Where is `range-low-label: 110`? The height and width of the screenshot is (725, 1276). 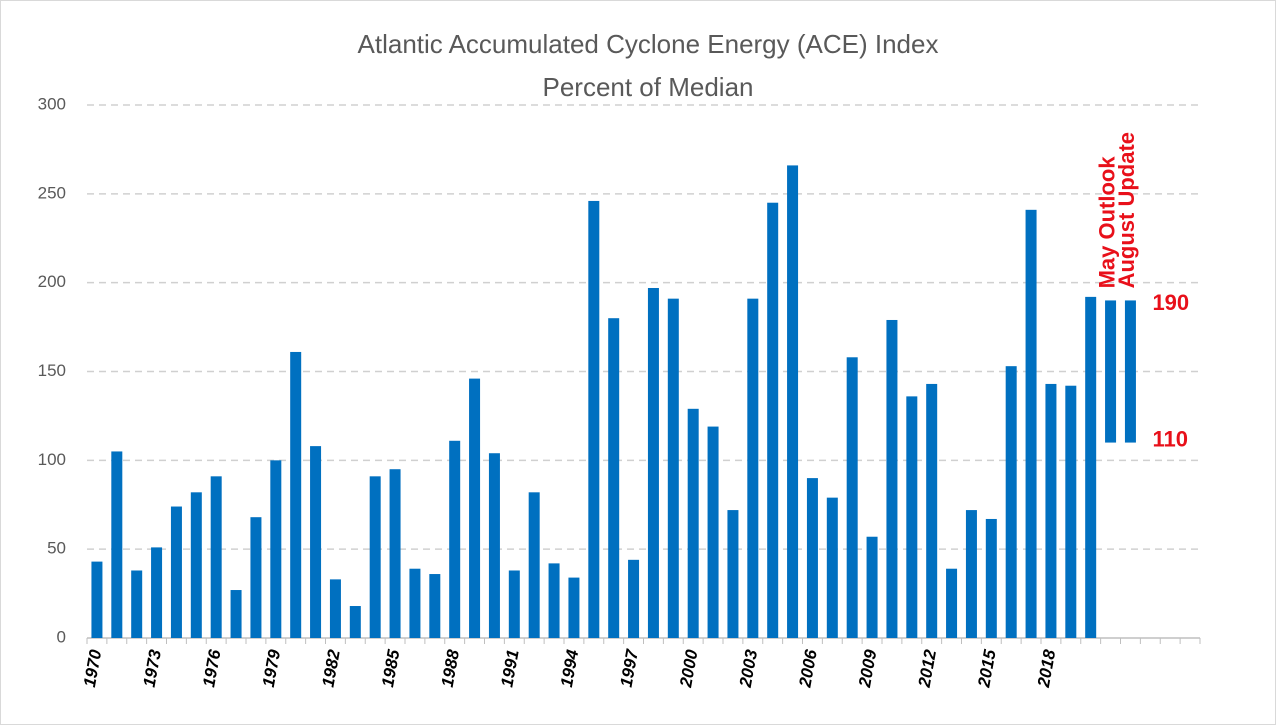 range-low-label: 110 is located at coordinates (1170, 438).